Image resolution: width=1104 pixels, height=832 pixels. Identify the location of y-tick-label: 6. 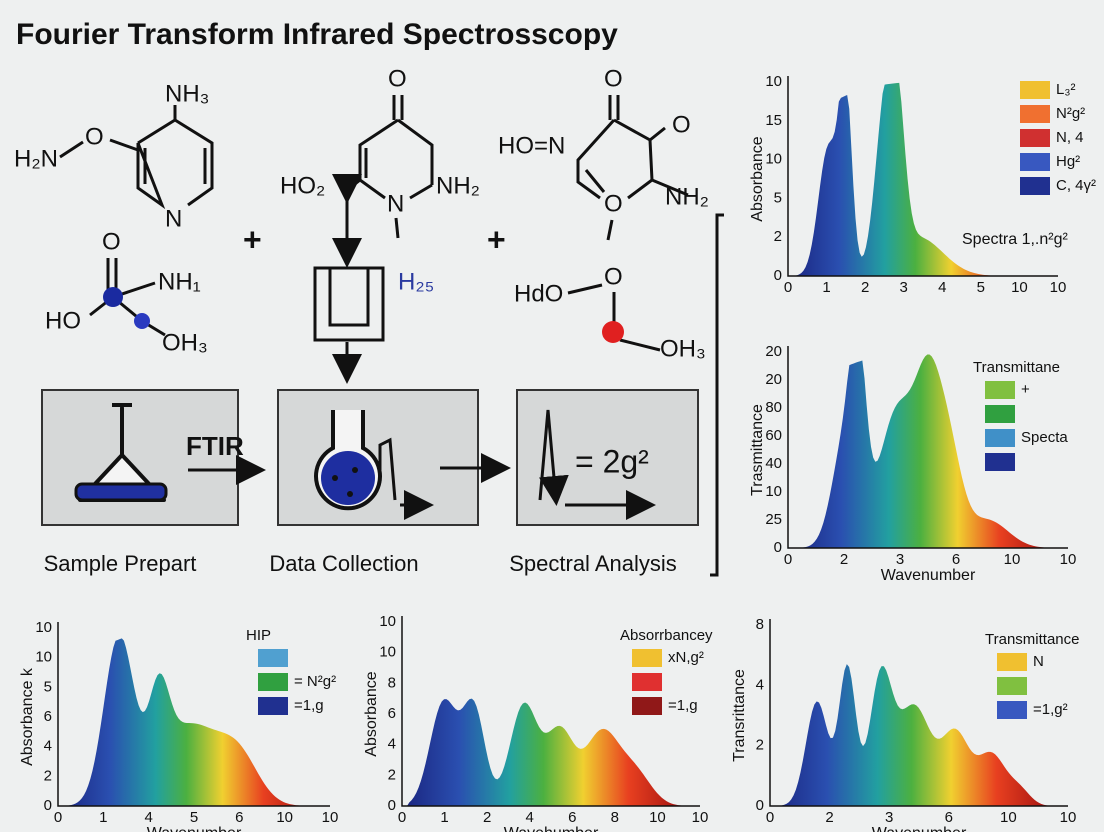
(392, 713).